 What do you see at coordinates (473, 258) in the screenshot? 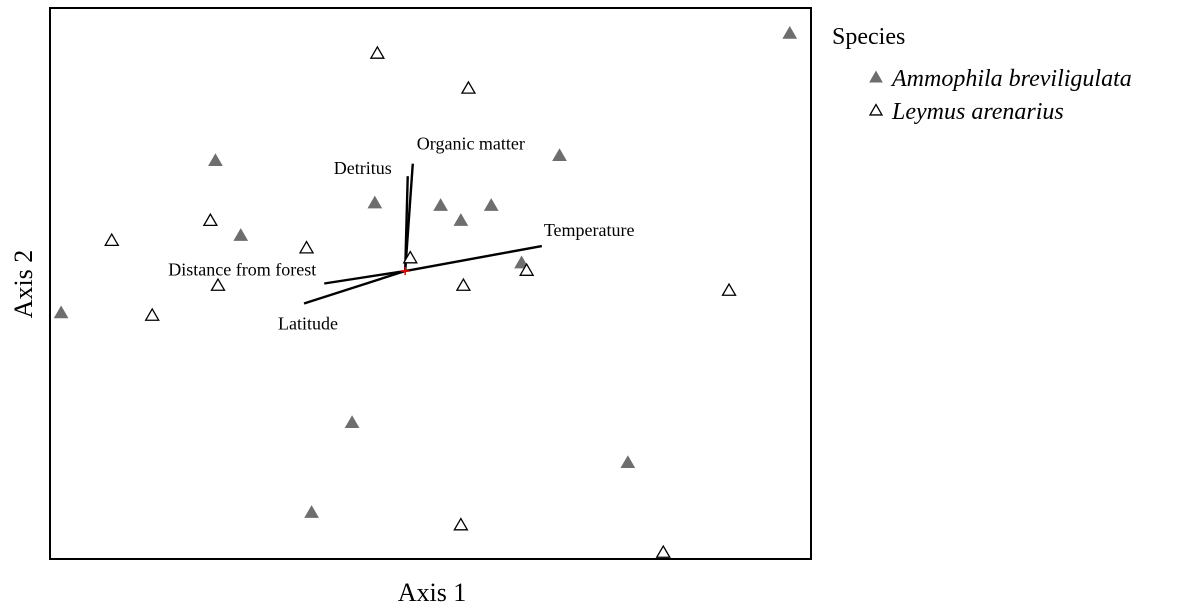
I see `vector-temperature` at bounding box center [473, 258].